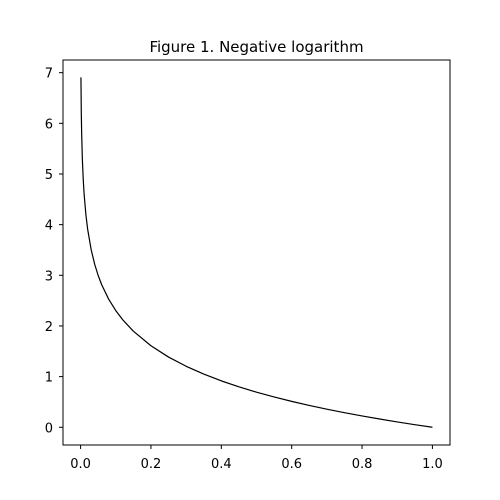 The width and height of the screenshot is (500, 500). What do you see at coordinates (49, 378) in the screenshot?
I see `y-tick-label: 1` at bounding box center [49, 378].